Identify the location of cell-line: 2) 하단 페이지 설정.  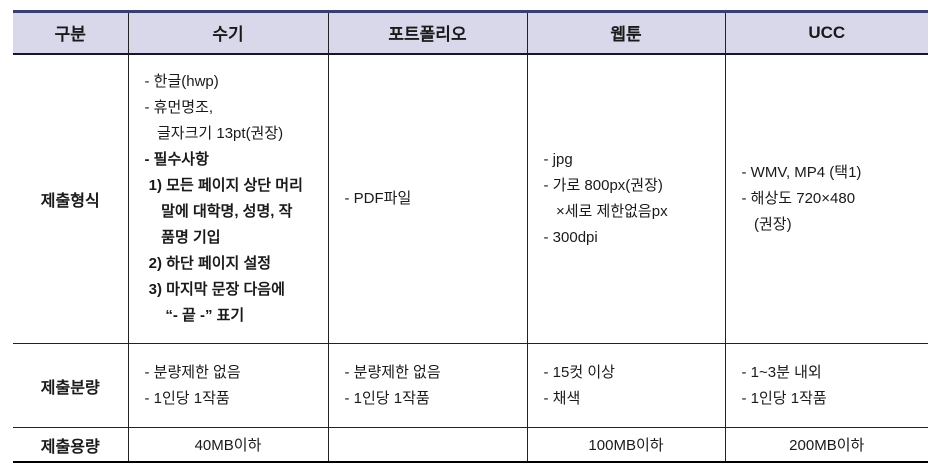
(208, 263).